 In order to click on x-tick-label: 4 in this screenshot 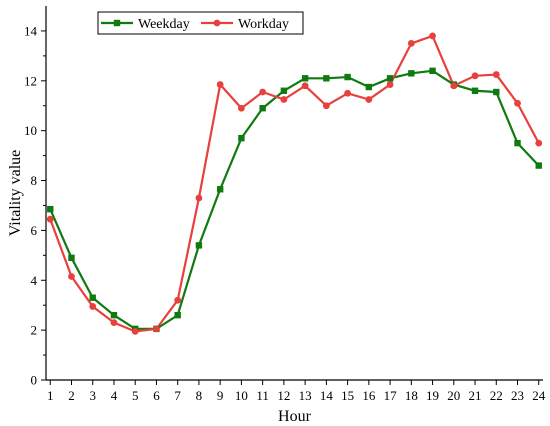, I will do `click(114, 395)`.